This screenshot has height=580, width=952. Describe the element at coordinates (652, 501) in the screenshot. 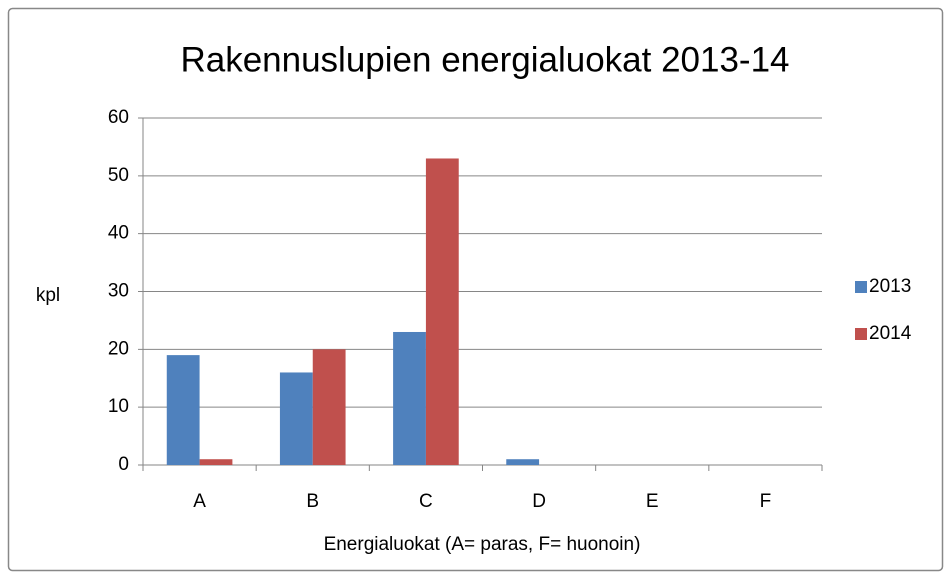

I see `x-tick-label: E` at that location.